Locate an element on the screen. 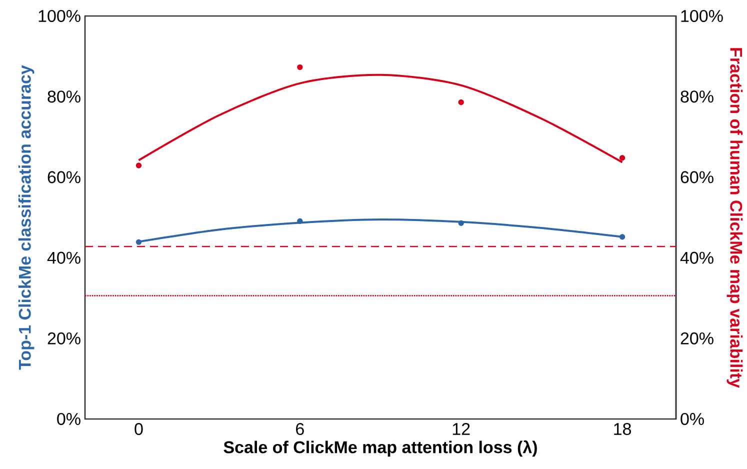 This screenshot has height=469, width=747. x-tick-label: 0 is located at coordinates (138, 429).